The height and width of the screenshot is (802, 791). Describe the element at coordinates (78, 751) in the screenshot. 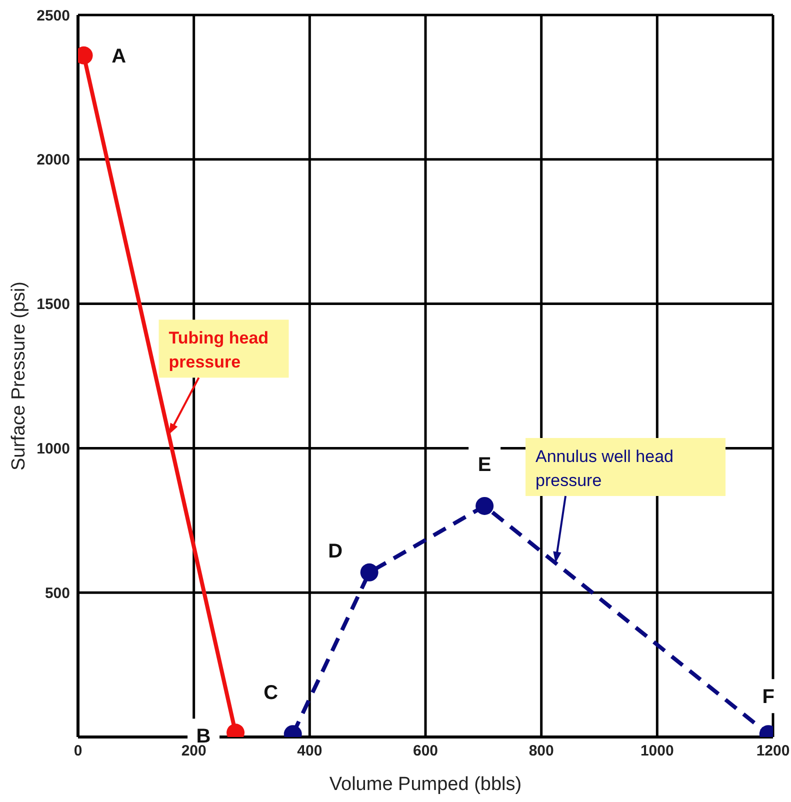

I see `x-tick-label: 0` at that location.